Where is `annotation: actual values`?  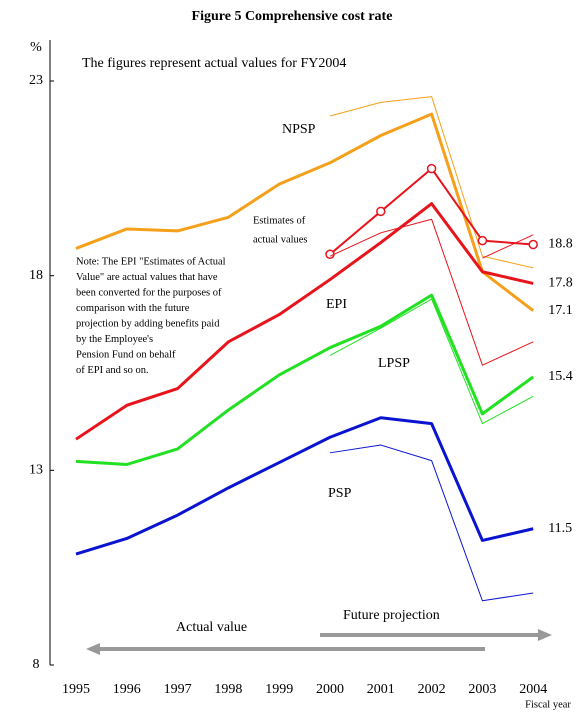
annotation: actual values is located at coordinates (280, 239).